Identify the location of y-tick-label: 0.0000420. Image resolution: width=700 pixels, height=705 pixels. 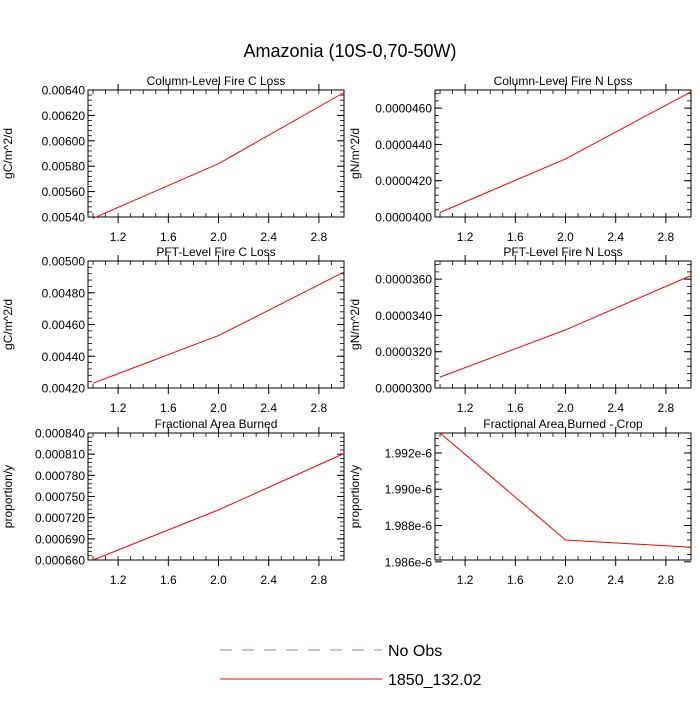
(403, 181).